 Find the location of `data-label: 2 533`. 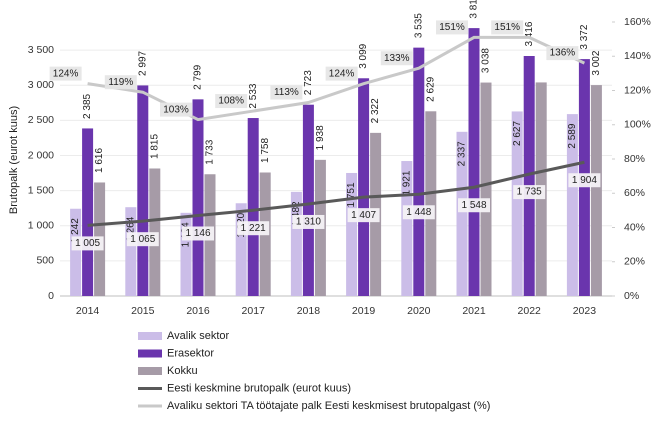

data-label: 2 533 is located at coordinates (253, 95).